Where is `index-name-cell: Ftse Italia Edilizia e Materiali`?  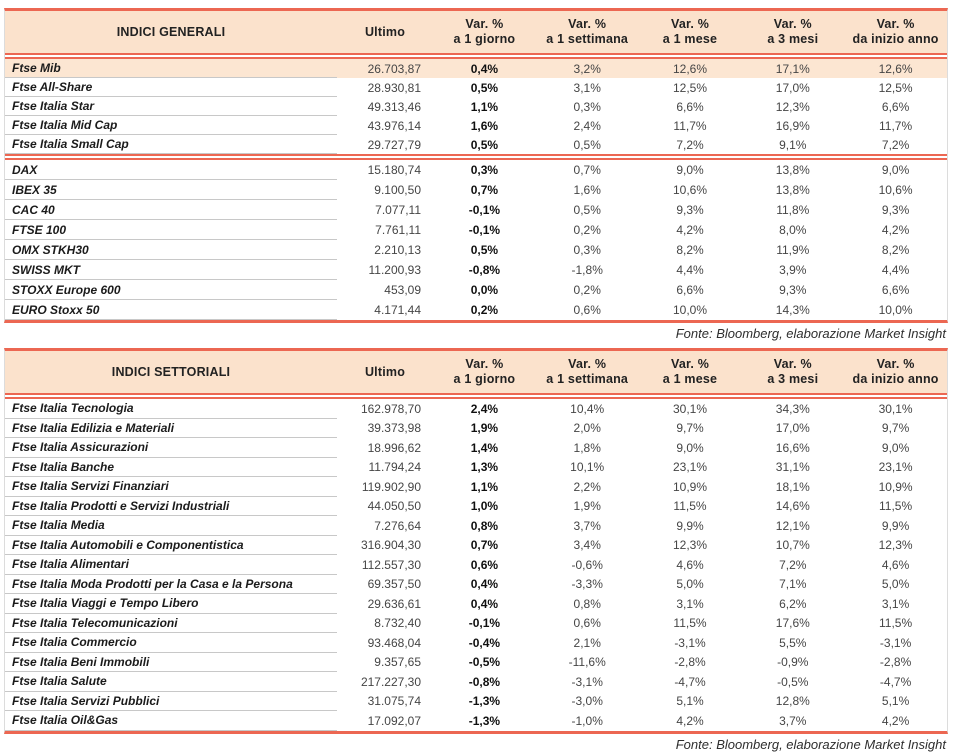
index-name-cell: Ftse Italia Edilizia e Materiali is located at coordinates (171, 428).